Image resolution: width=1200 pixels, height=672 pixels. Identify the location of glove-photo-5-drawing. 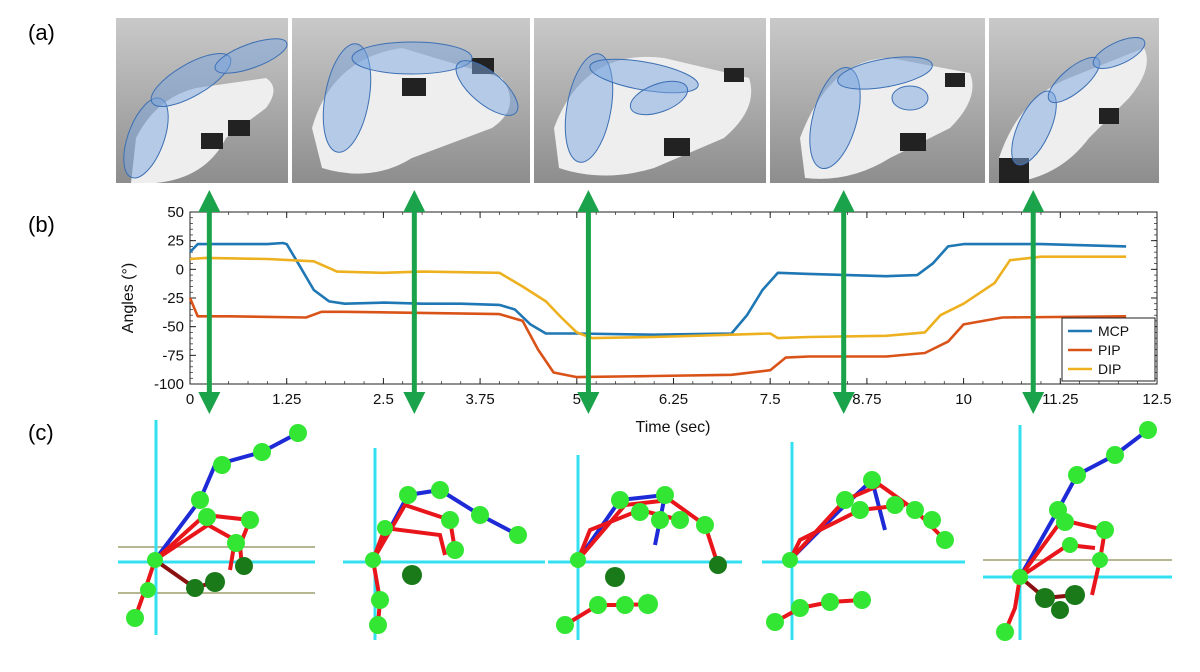
(1073, 110).